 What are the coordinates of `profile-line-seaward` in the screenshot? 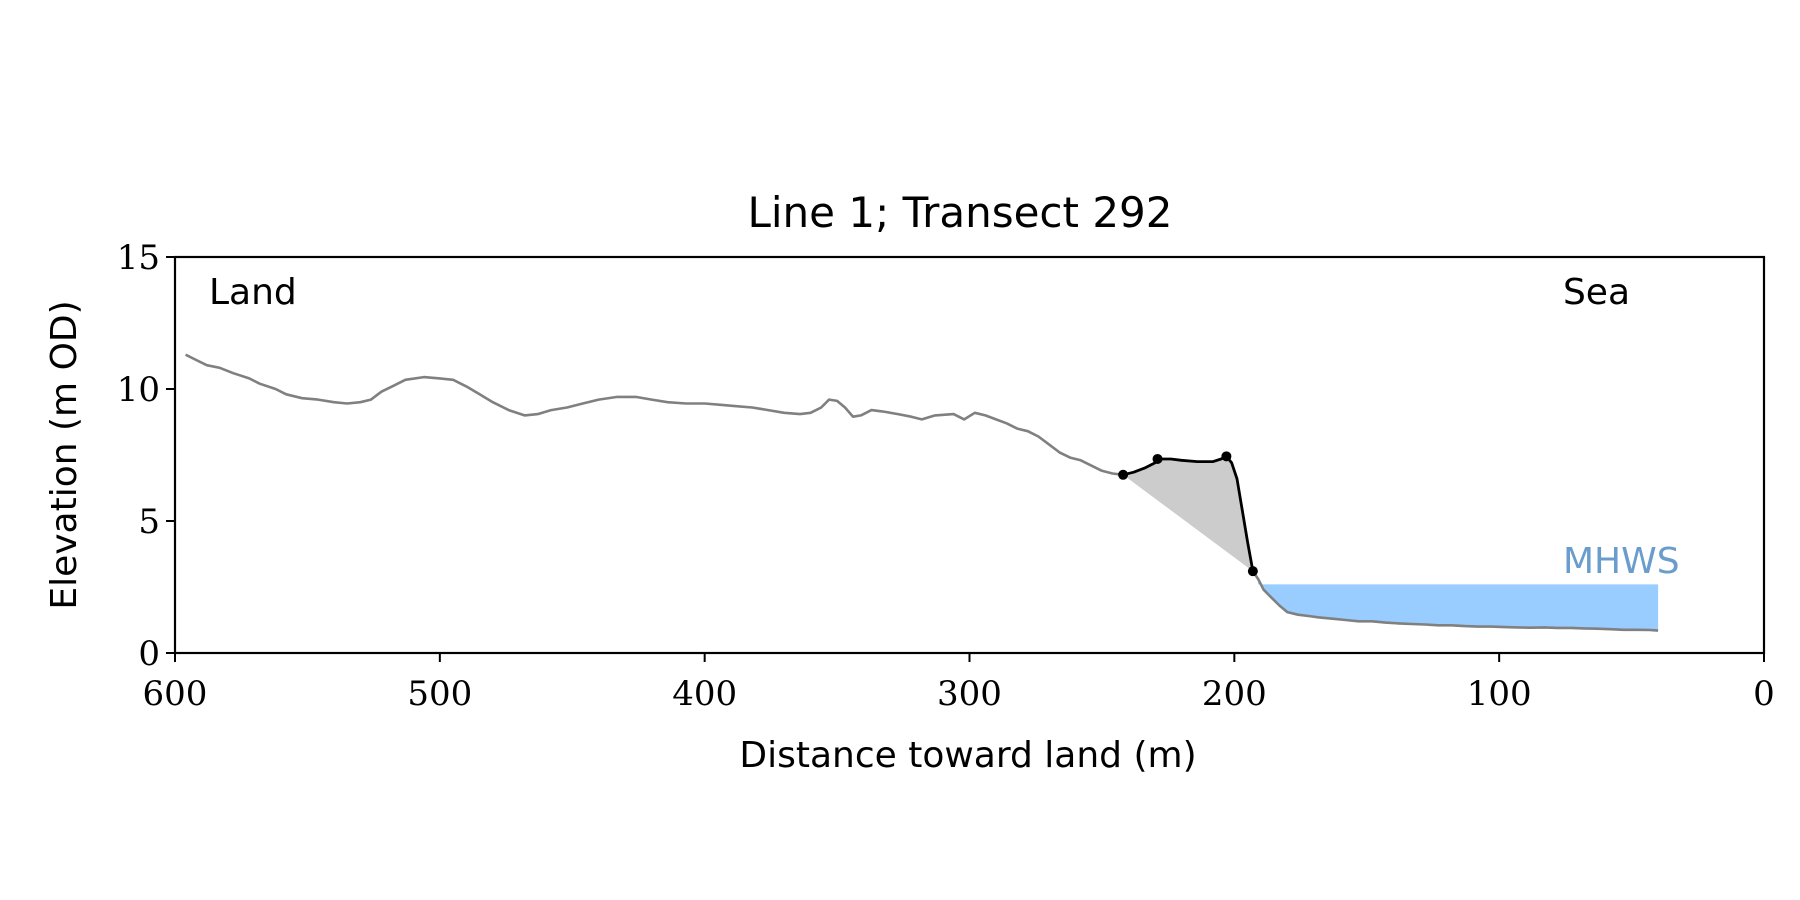 It's located at (1455, 601).